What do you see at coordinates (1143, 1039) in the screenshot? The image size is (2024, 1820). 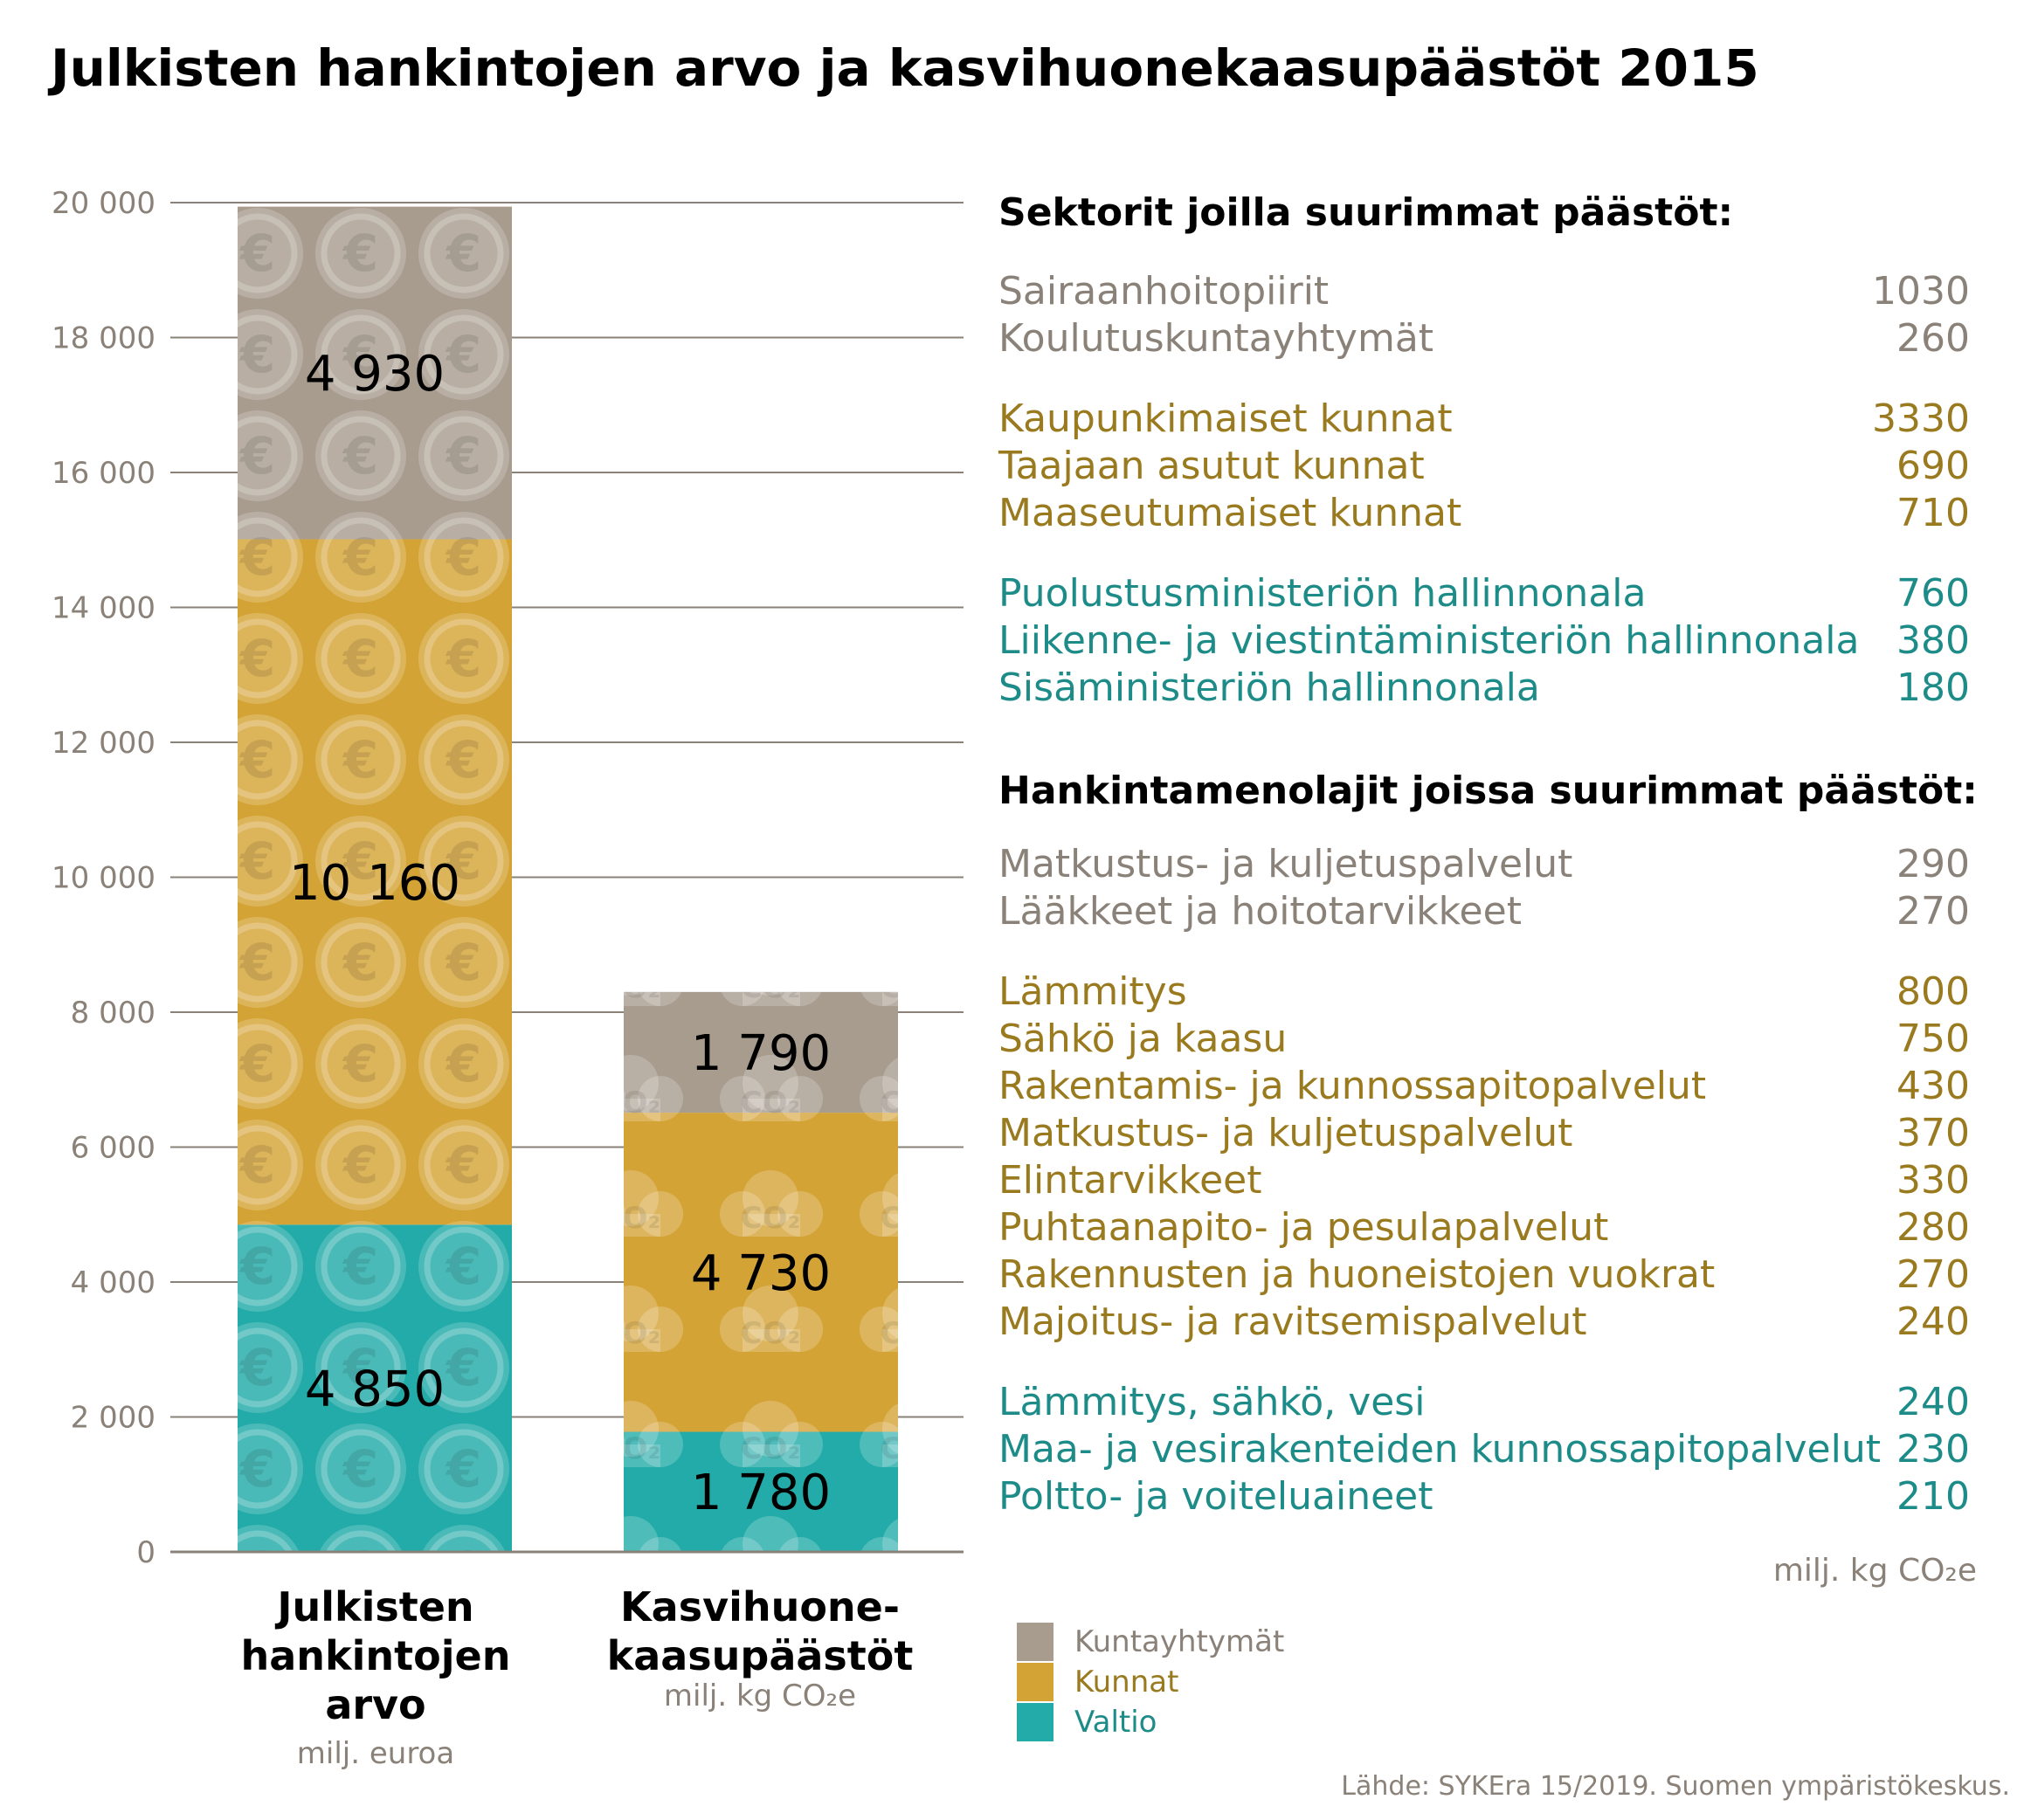 I see `list-item-label: Sähkö ja kaasu` at bounding box center [1143, 1039].